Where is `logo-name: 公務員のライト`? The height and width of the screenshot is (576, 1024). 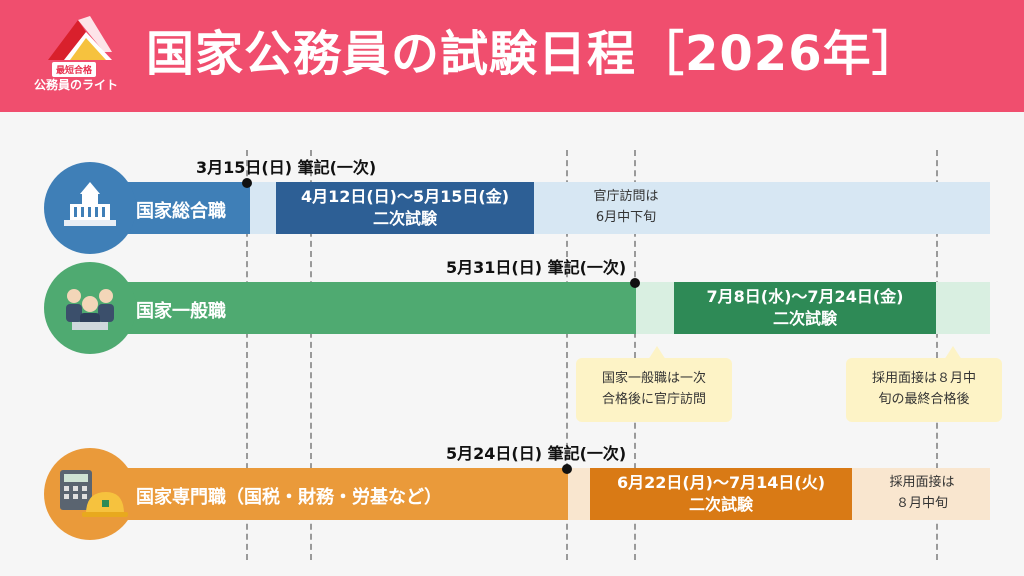
logo-name: 公務員のライト is located at coordinates (76, 85).